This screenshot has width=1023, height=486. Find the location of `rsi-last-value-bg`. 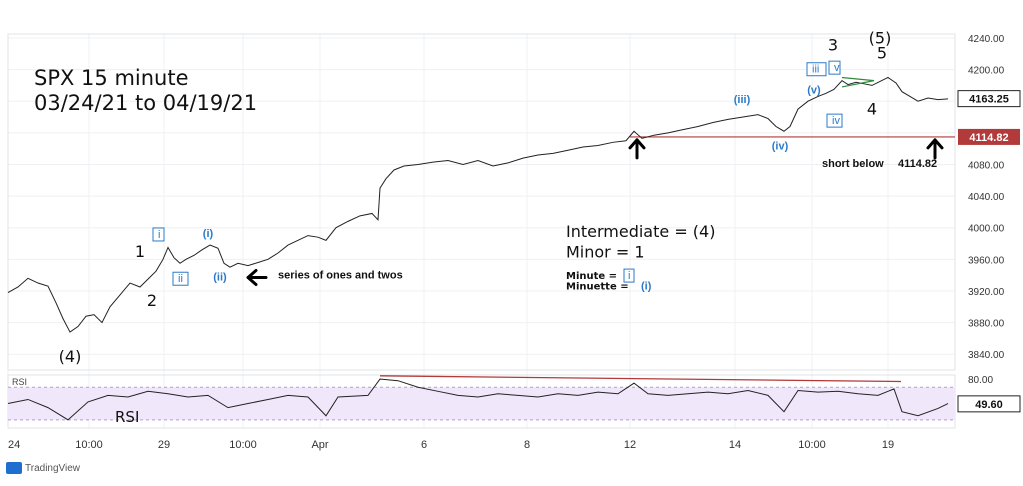

rsi-last-value-bg is located at coordinates (989, 404).